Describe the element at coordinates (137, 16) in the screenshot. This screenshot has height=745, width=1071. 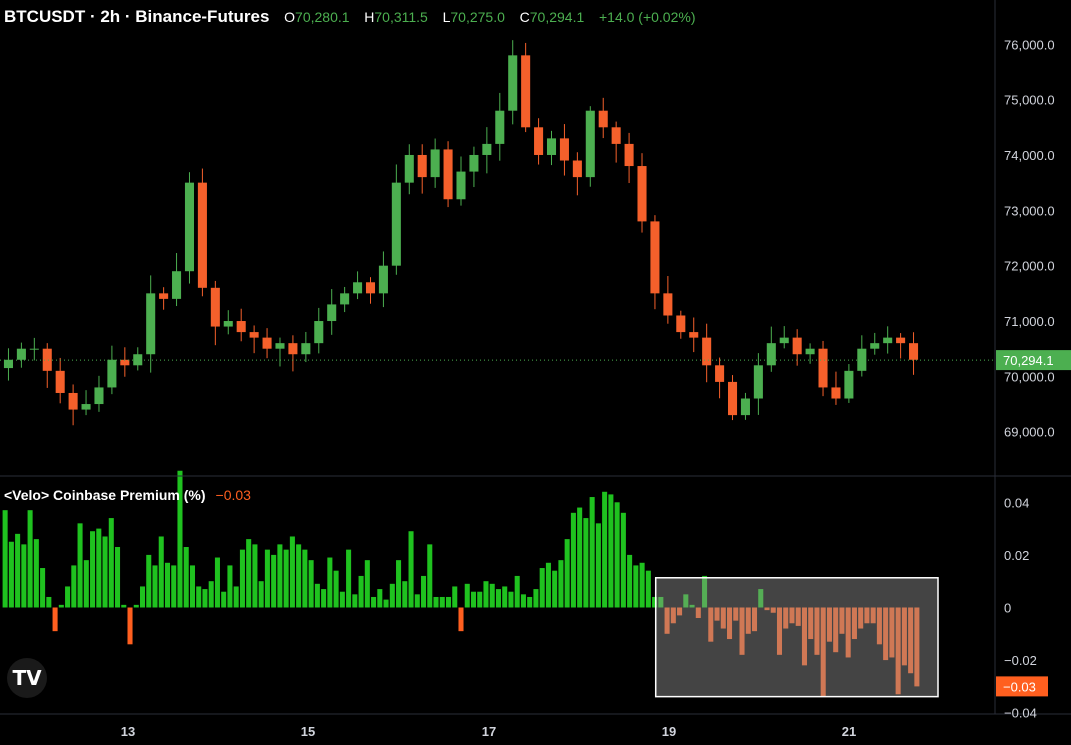
I see `symbol-title: BTCUSDT · 2h · Binance-Futures` at that location.